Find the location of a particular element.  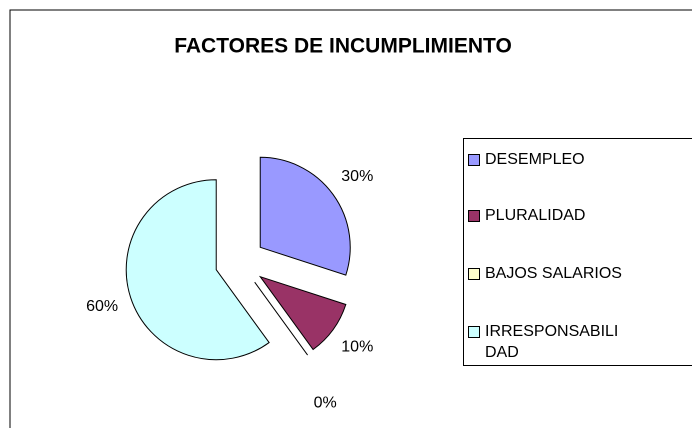

legend-label: IRRESPONSABILIDAD is located at coordinates (552, 342).